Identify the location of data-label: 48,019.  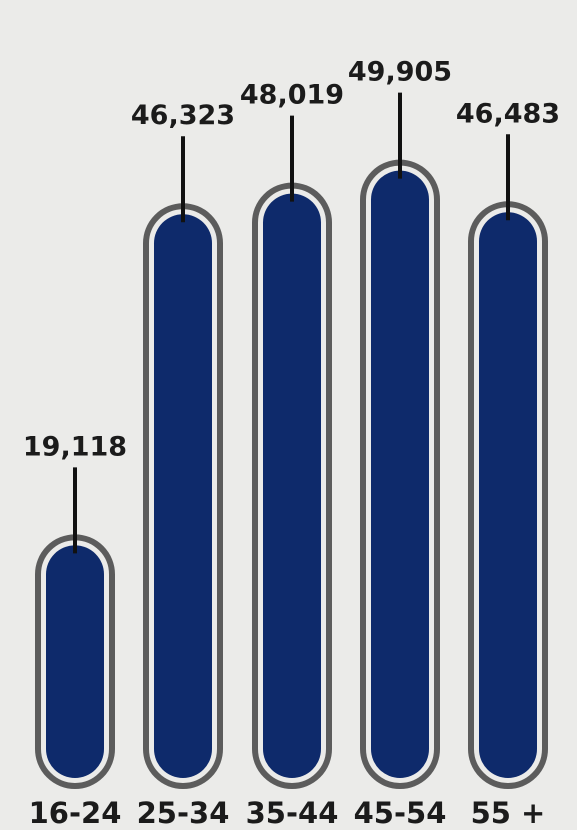
(292, 95).